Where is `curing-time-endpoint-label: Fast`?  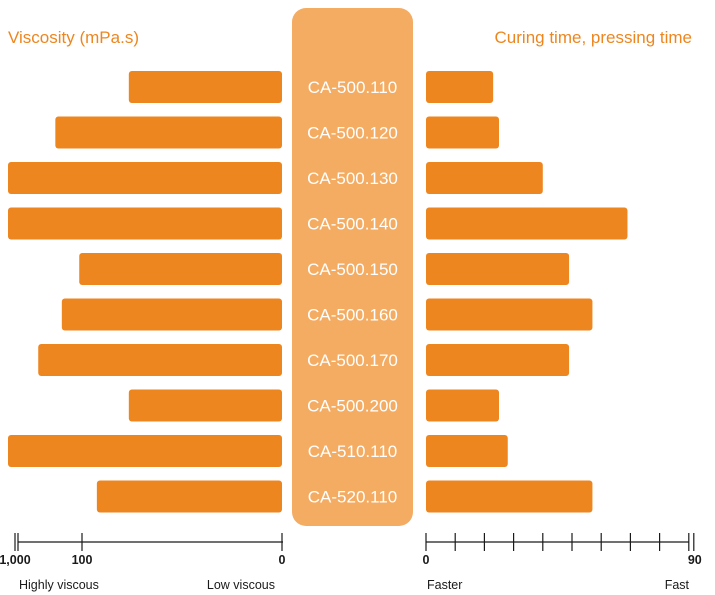
curing-time-endpoint-label: Fast is located at coordinates (677, 585).